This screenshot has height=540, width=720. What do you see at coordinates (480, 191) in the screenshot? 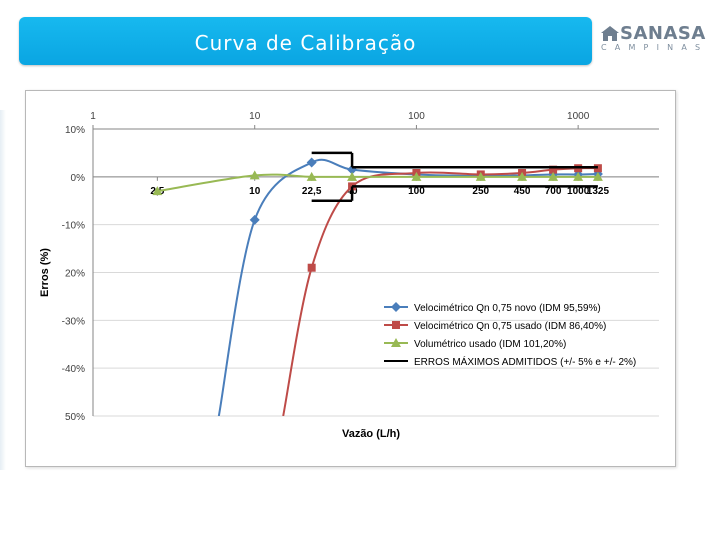
I see `category-label: 250` at bounding box center [480, 191].